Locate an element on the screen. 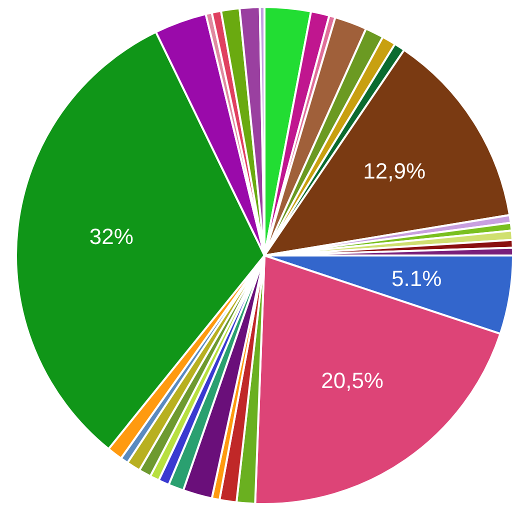 Image resolution: width=529 pixels, height=511 pixels. data-label: 5.1% is located at coordinates (417, 279).